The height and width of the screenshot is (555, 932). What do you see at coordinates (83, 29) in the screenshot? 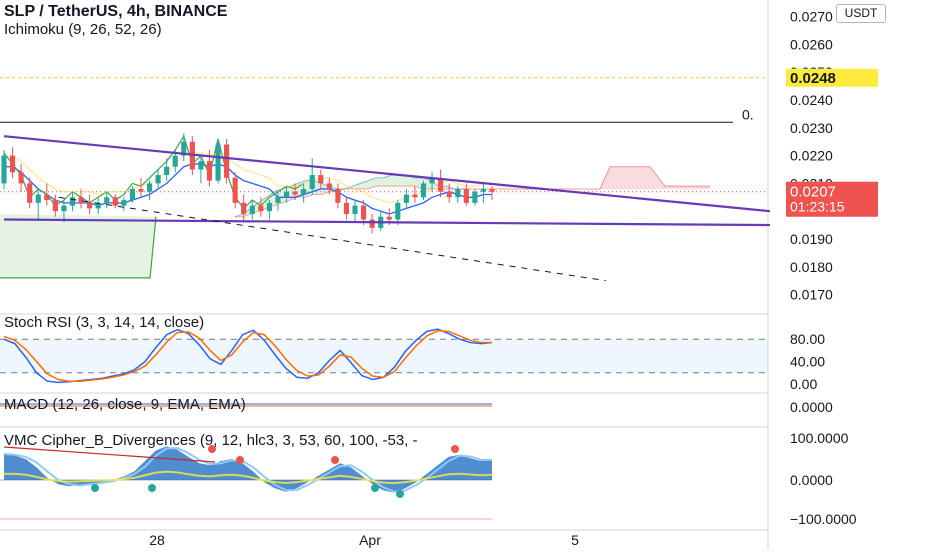
I see `ichimoku-label: Ichimoku (9, 26, 52, 26)` at bounding box center [83, 29].